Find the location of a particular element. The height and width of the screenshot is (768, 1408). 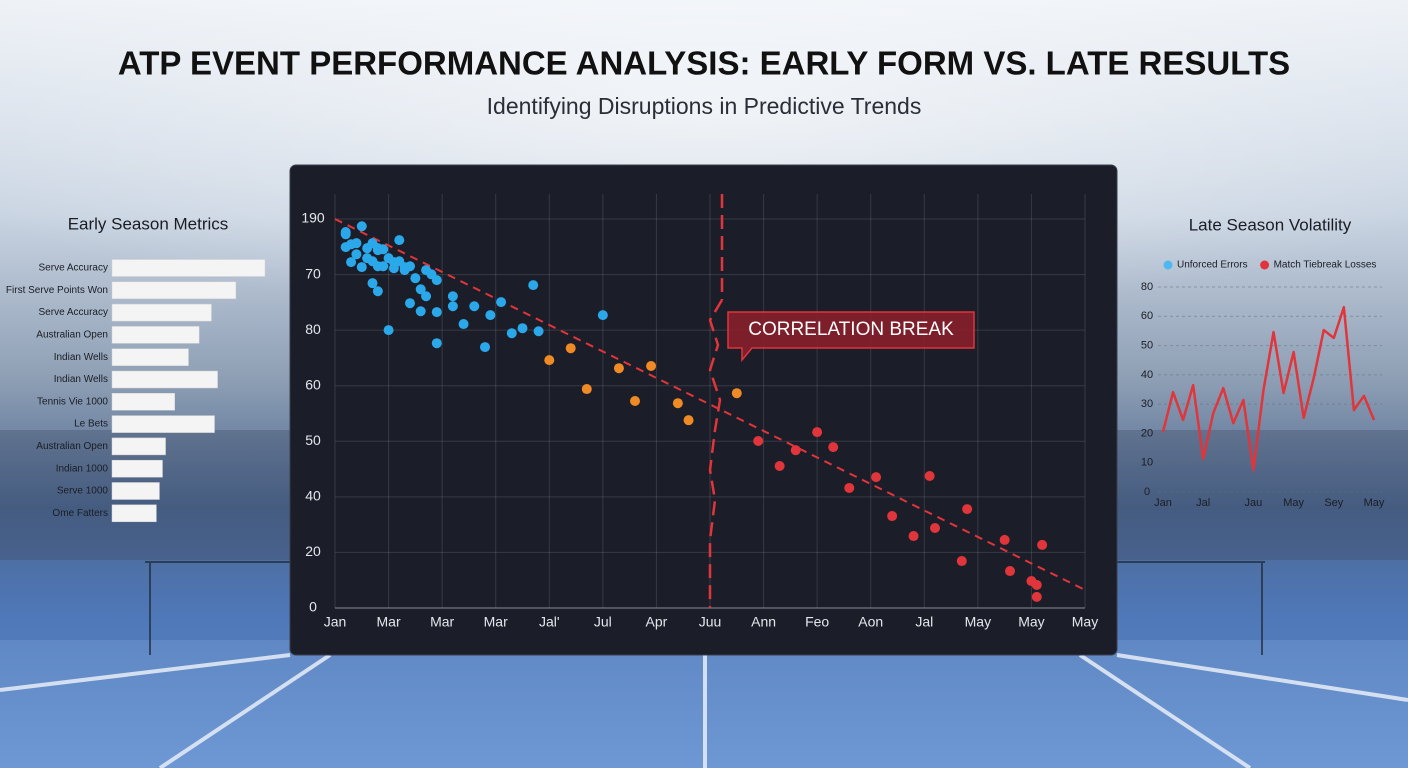

bar-label: Le Bets is located at coordinates (91, 424).